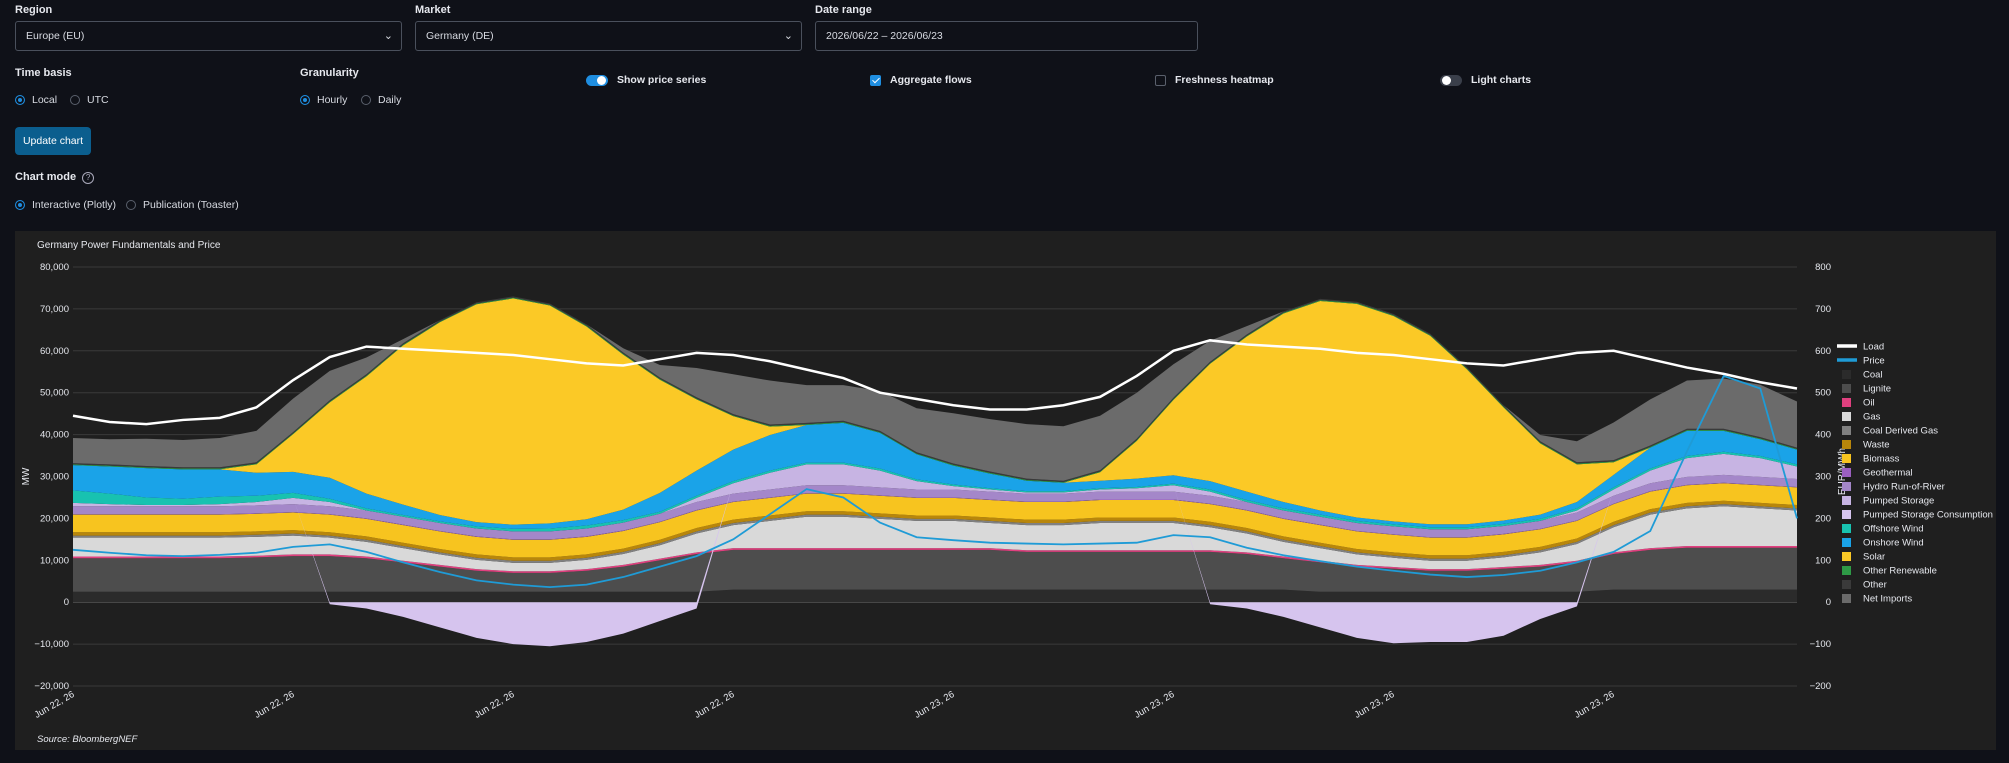 The width and height of the screenshot is (2009, 763). I want to click on radio-daily: Daily, so click(381, 100).